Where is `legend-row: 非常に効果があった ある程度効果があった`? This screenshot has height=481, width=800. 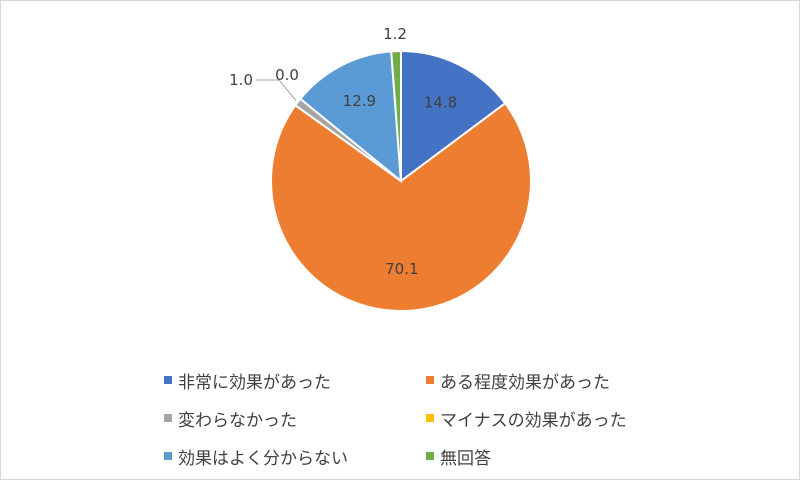
legend-row: 非常に効果があった ある程度効果があった is located at coordinates (424, 380).